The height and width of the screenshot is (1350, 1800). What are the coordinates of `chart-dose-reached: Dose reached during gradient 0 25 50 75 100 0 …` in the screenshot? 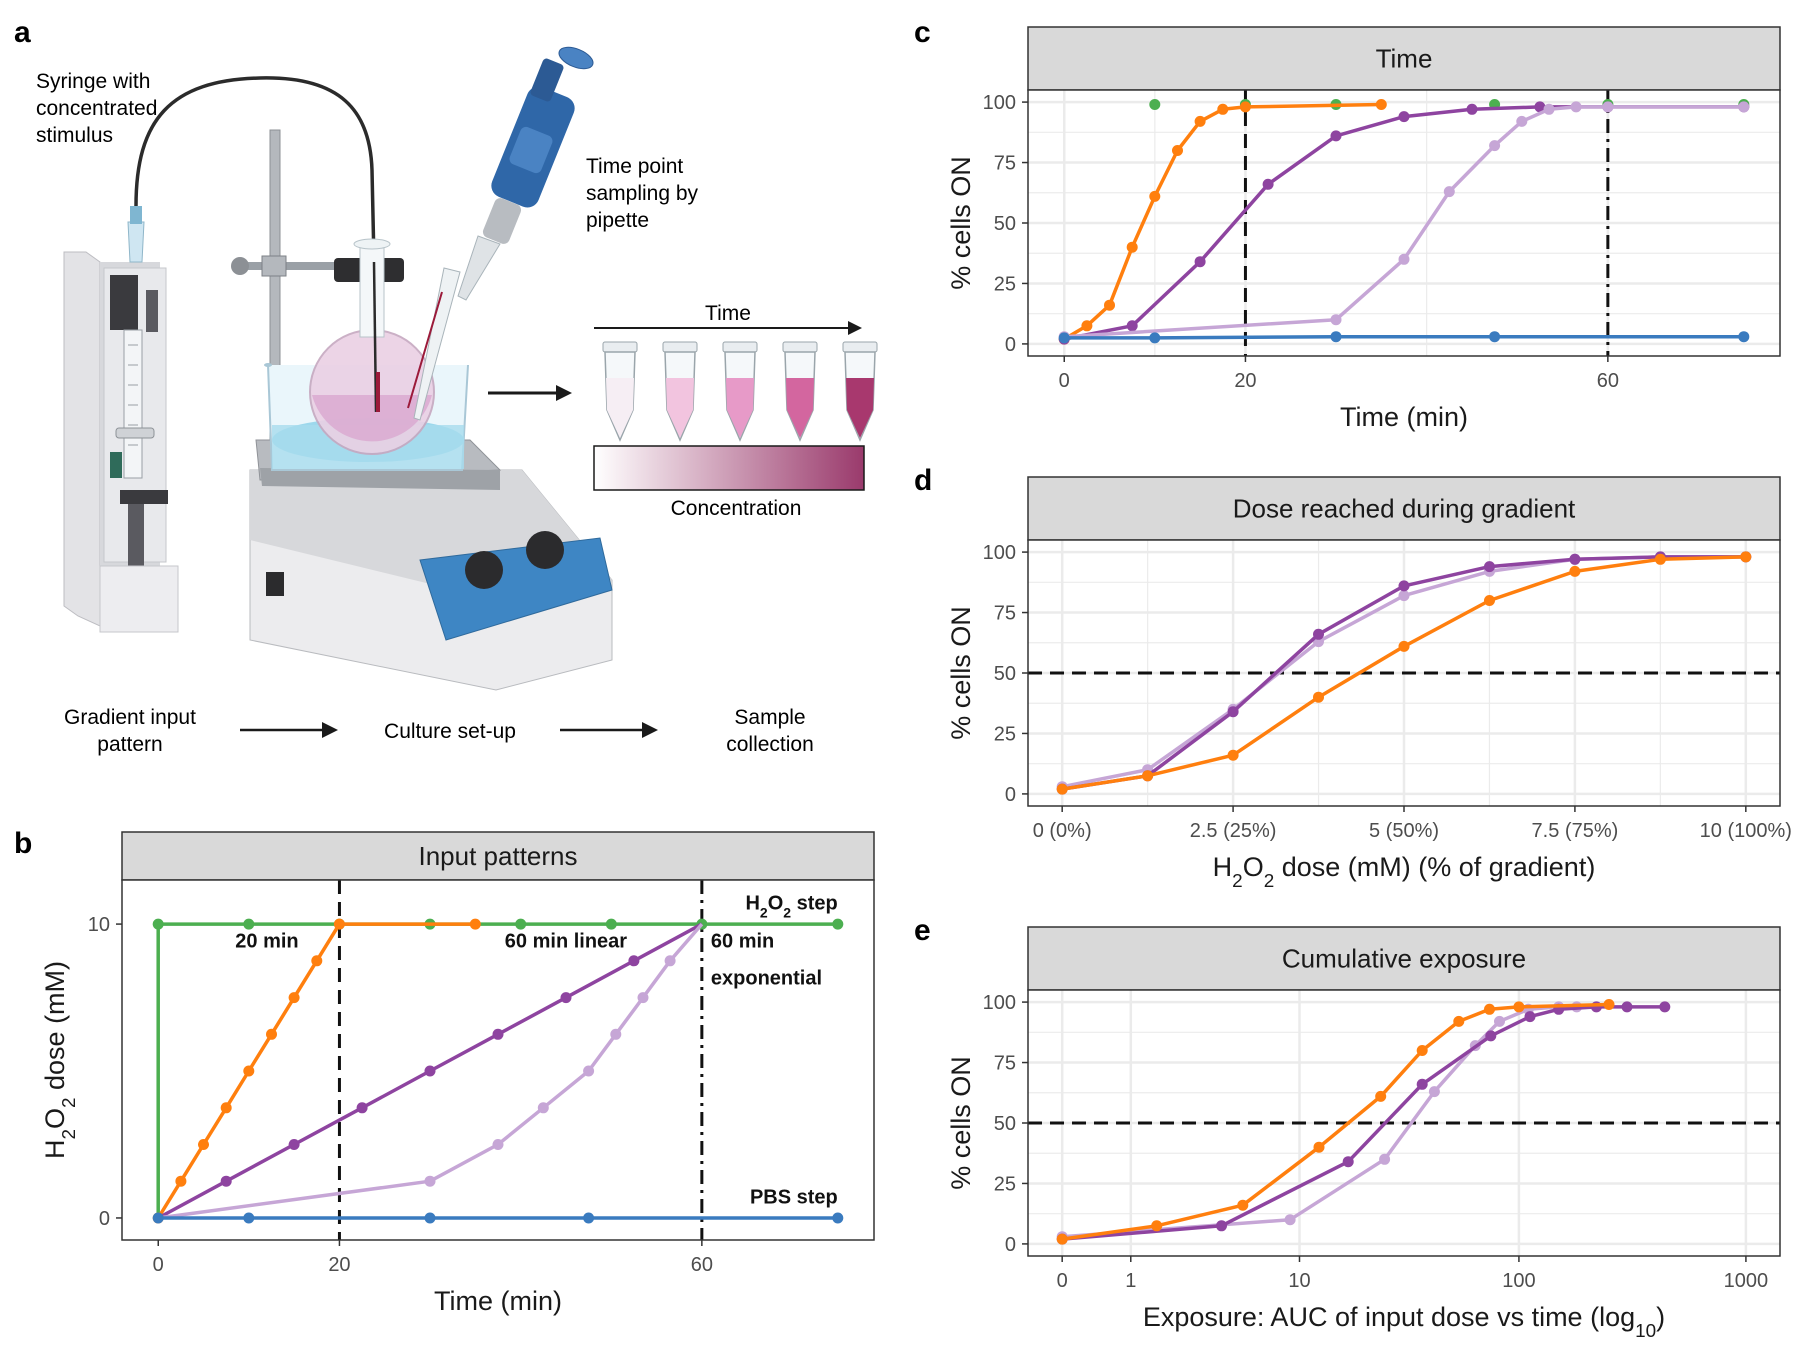 It's located at (1369, 684).